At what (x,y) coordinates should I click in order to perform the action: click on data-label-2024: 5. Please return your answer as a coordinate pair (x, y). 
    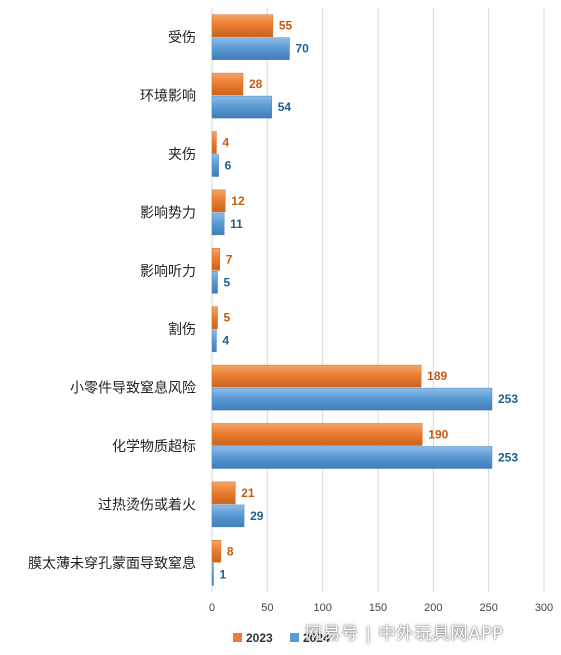
    Looking at the image, I should click on (227, 282).